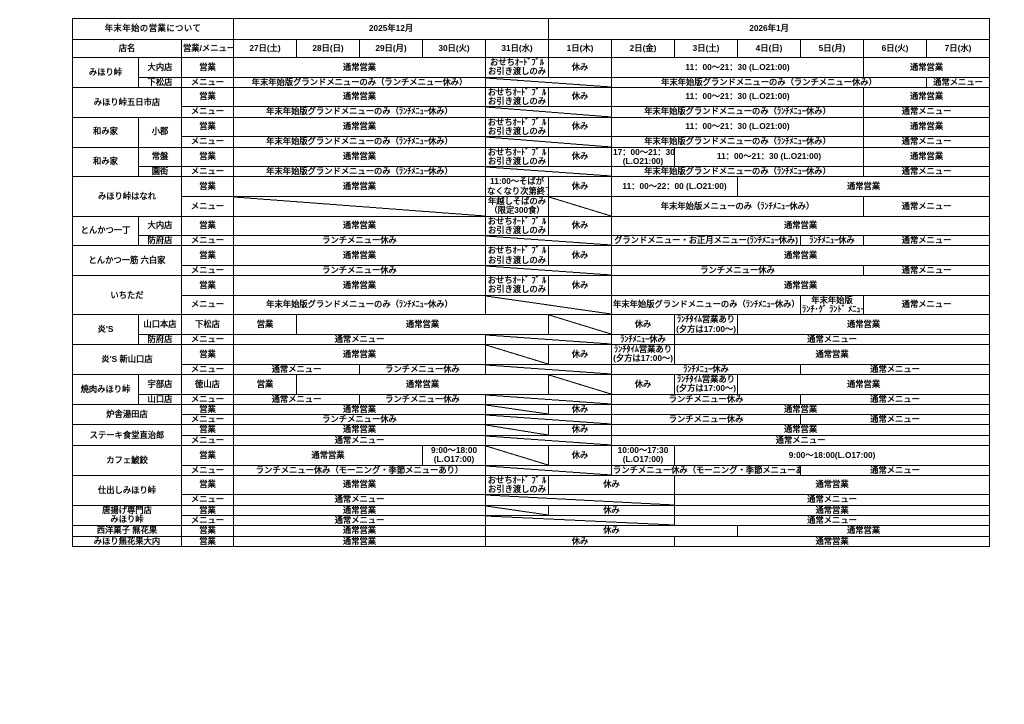  I want to click on day-header-10: 6日(火), so click(895, 48).